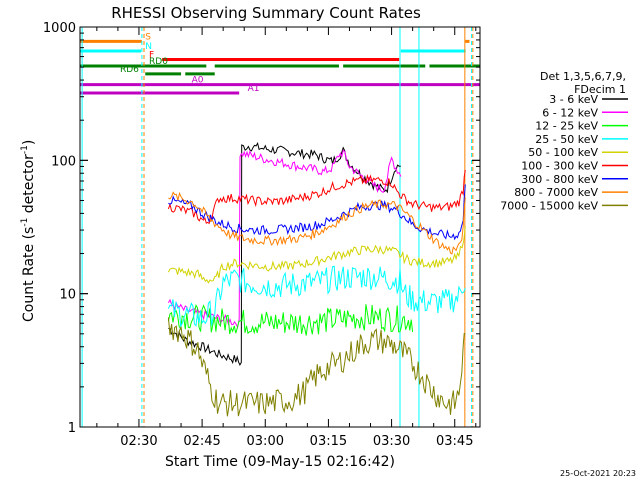 The image size is (640, 485). I want to click on footer-date: 25-Oct-2021 20:23, so click(598, 473).